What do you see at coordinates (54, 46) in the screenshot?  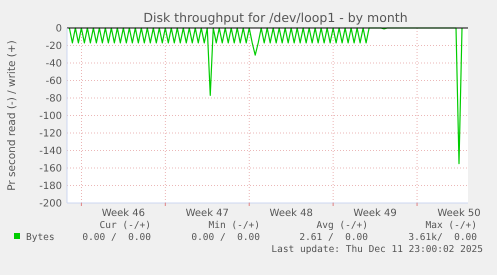 I see `y-tick-label: -20` at bounding box center [54, 46].